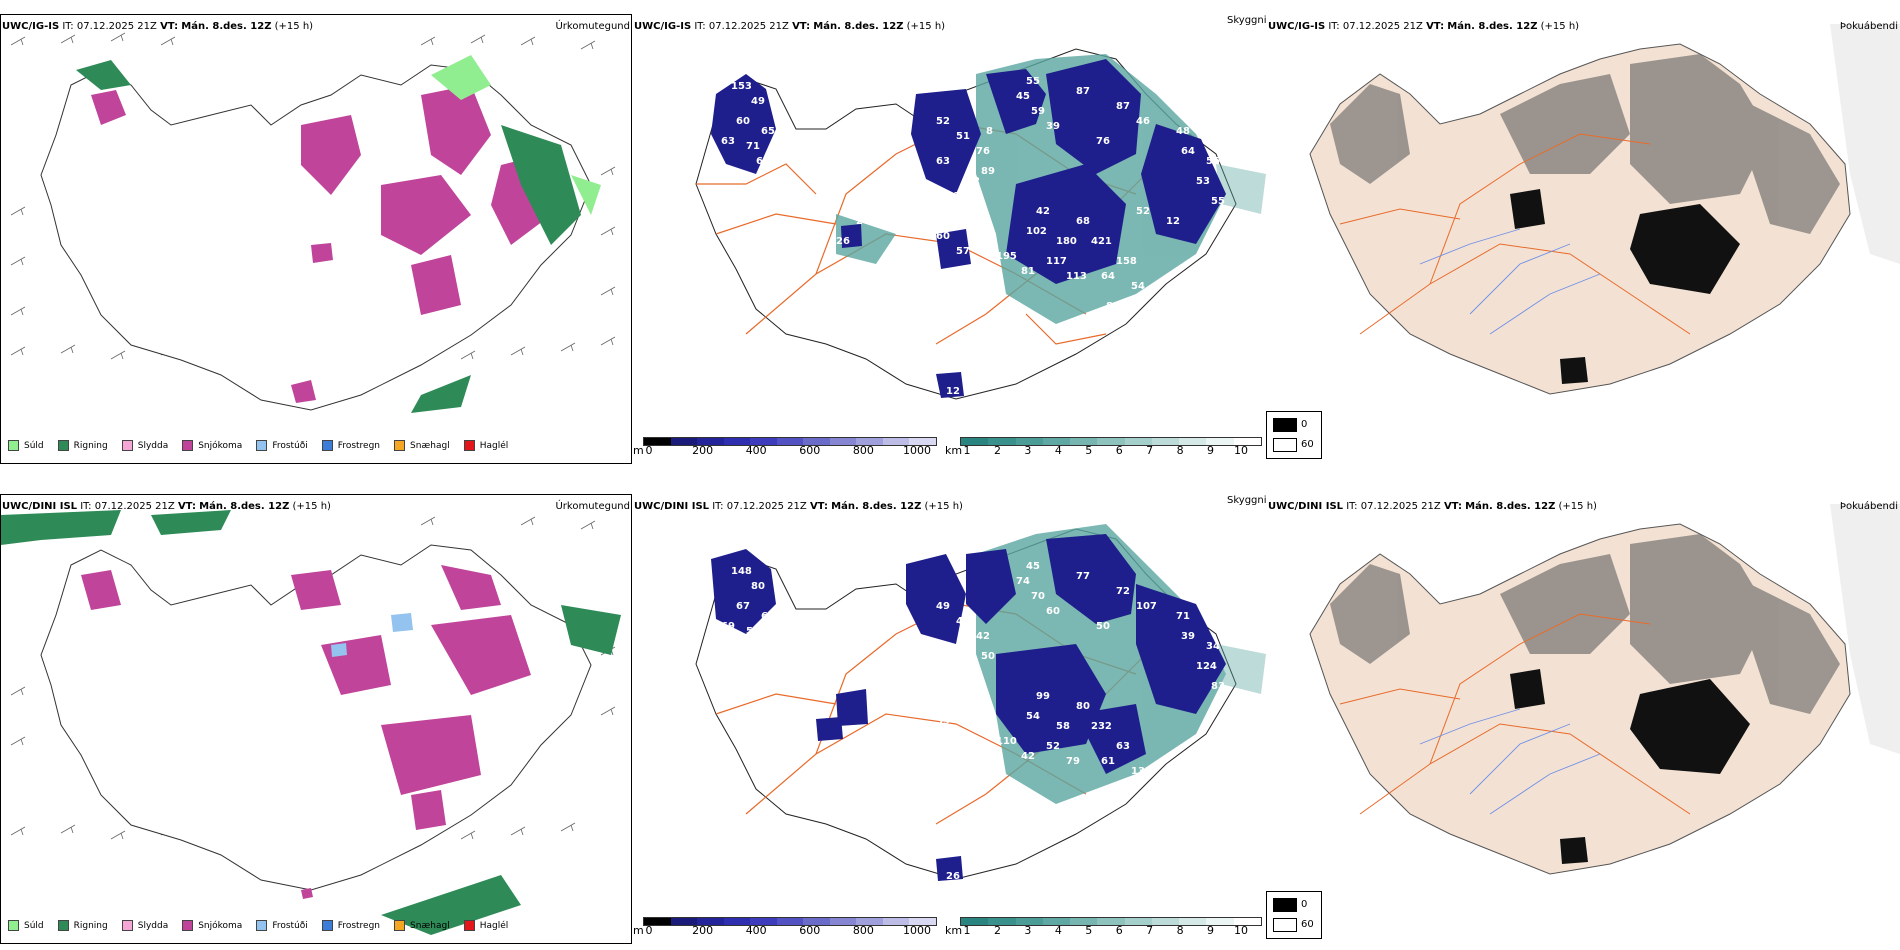 This screenshot has width=1900, height=950. I want to click on visibility-value-label: 42, so click(983, 636).